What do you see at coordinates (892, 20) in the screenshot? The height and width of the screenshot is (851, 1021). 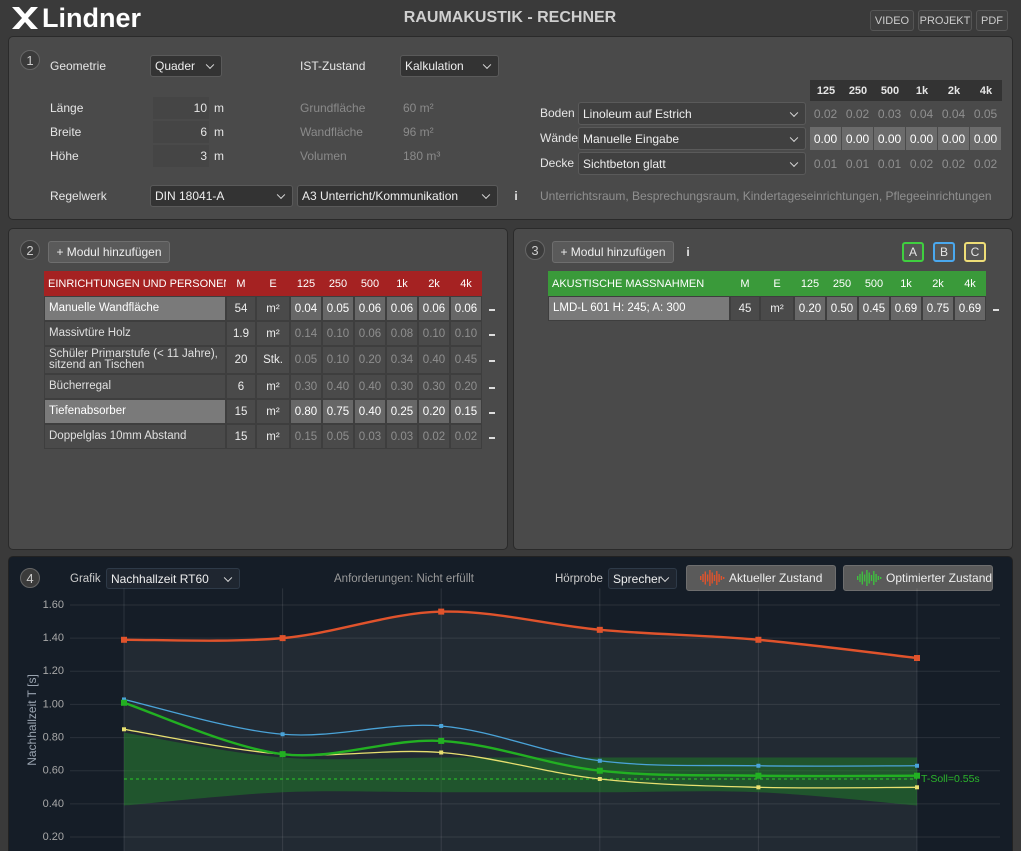 I see `header-button: VIDEO` at bounding box center [892, 20].